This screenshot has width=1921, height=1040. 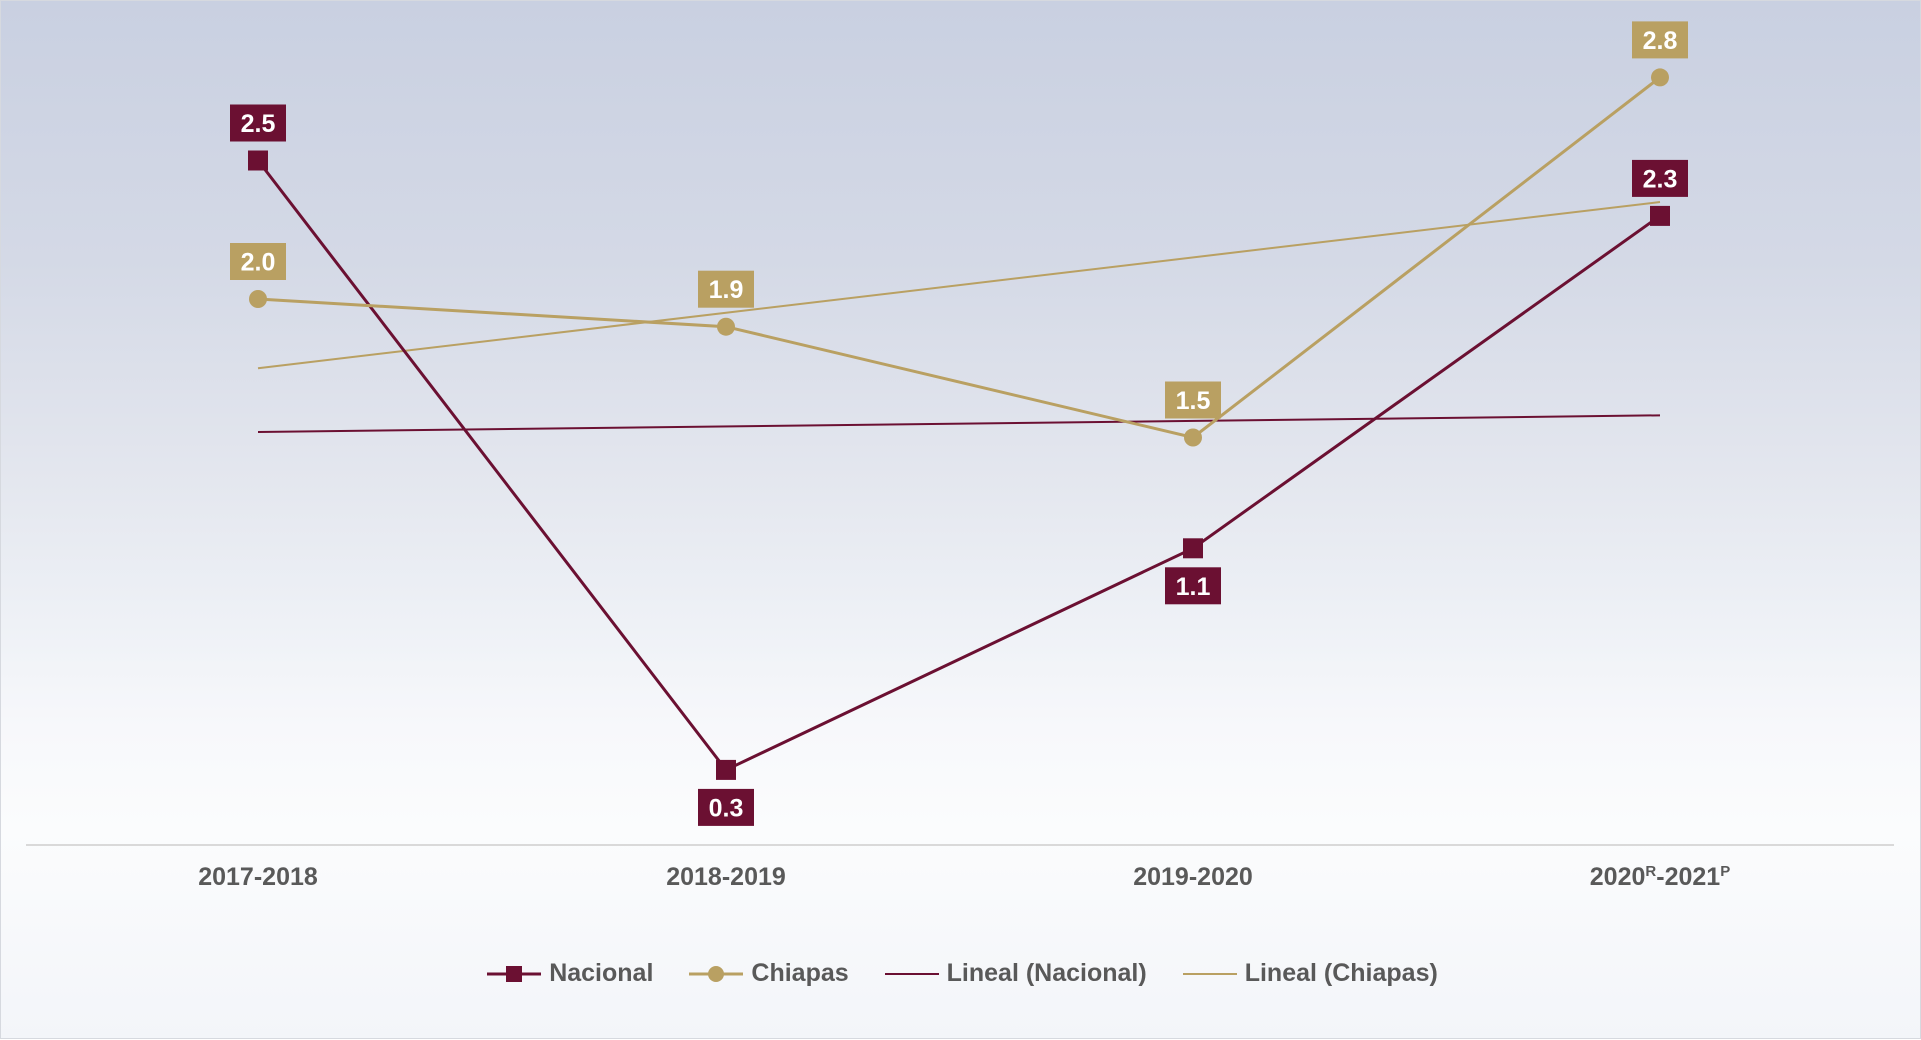 I want to click on legend-circle-marker-icon, so click(x=716, y=973).